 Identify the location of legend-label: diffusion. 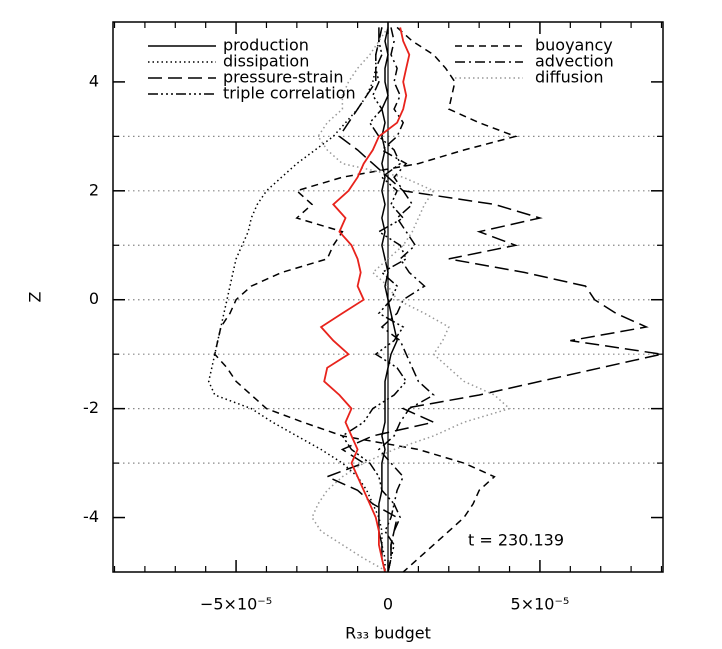
(569, 77).